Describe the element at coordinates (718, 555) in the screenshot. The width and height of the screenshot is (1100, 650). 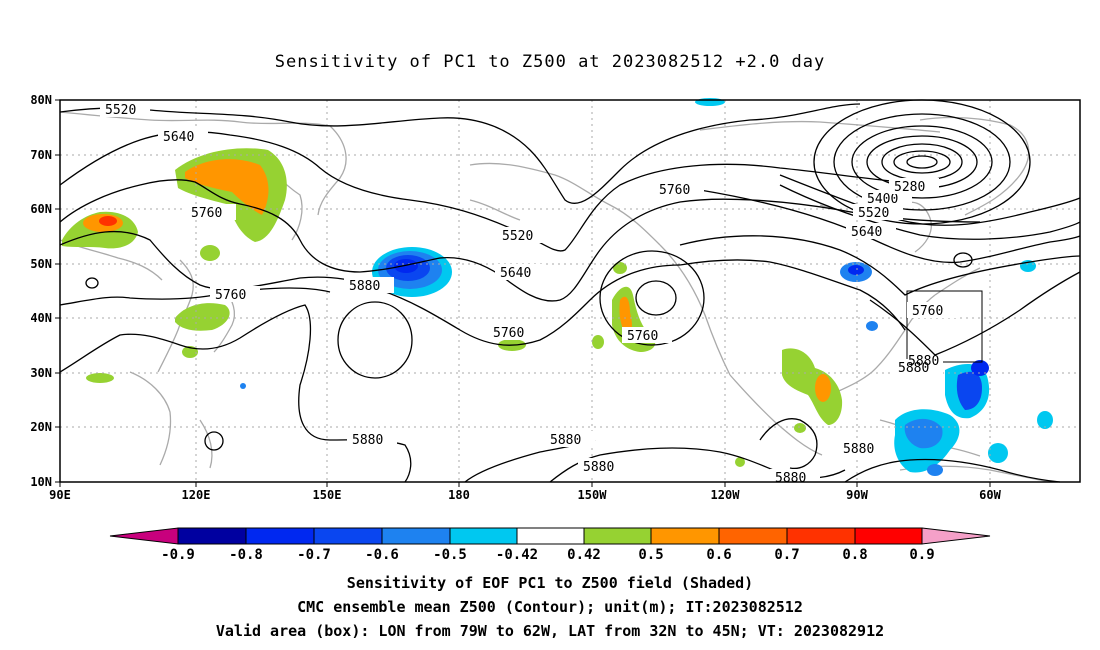
I see `colorbar-label: 0.6` at that location.